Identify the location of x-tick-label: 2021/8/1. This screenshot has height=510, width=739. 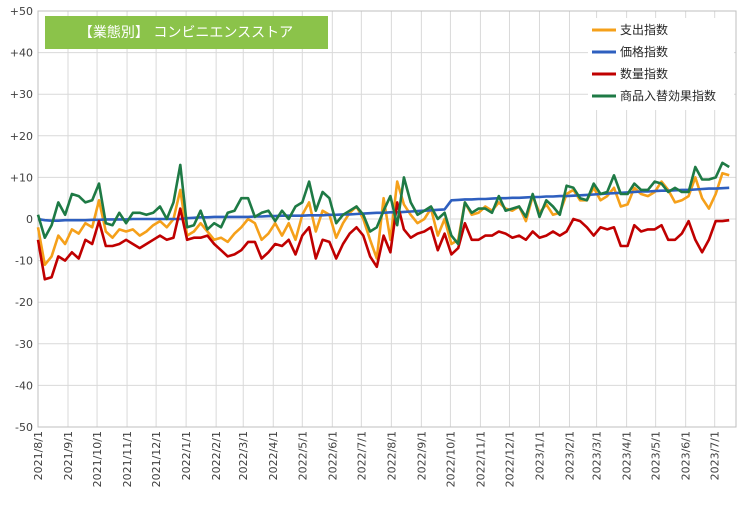
(38, 455).